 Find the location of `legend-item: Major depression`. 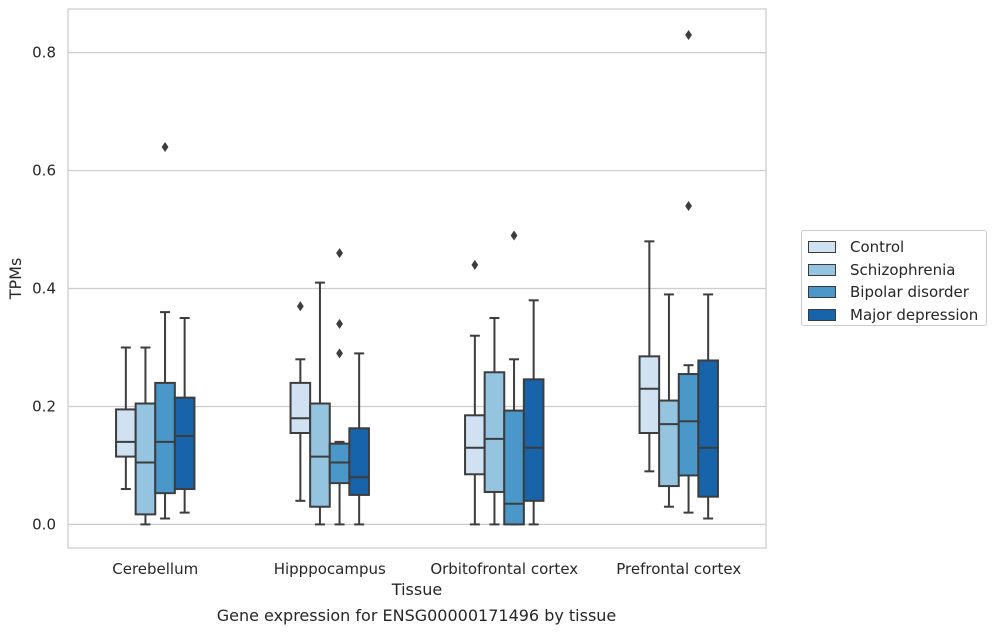

legend-item: Major depression is located at coordinates (897, 315).